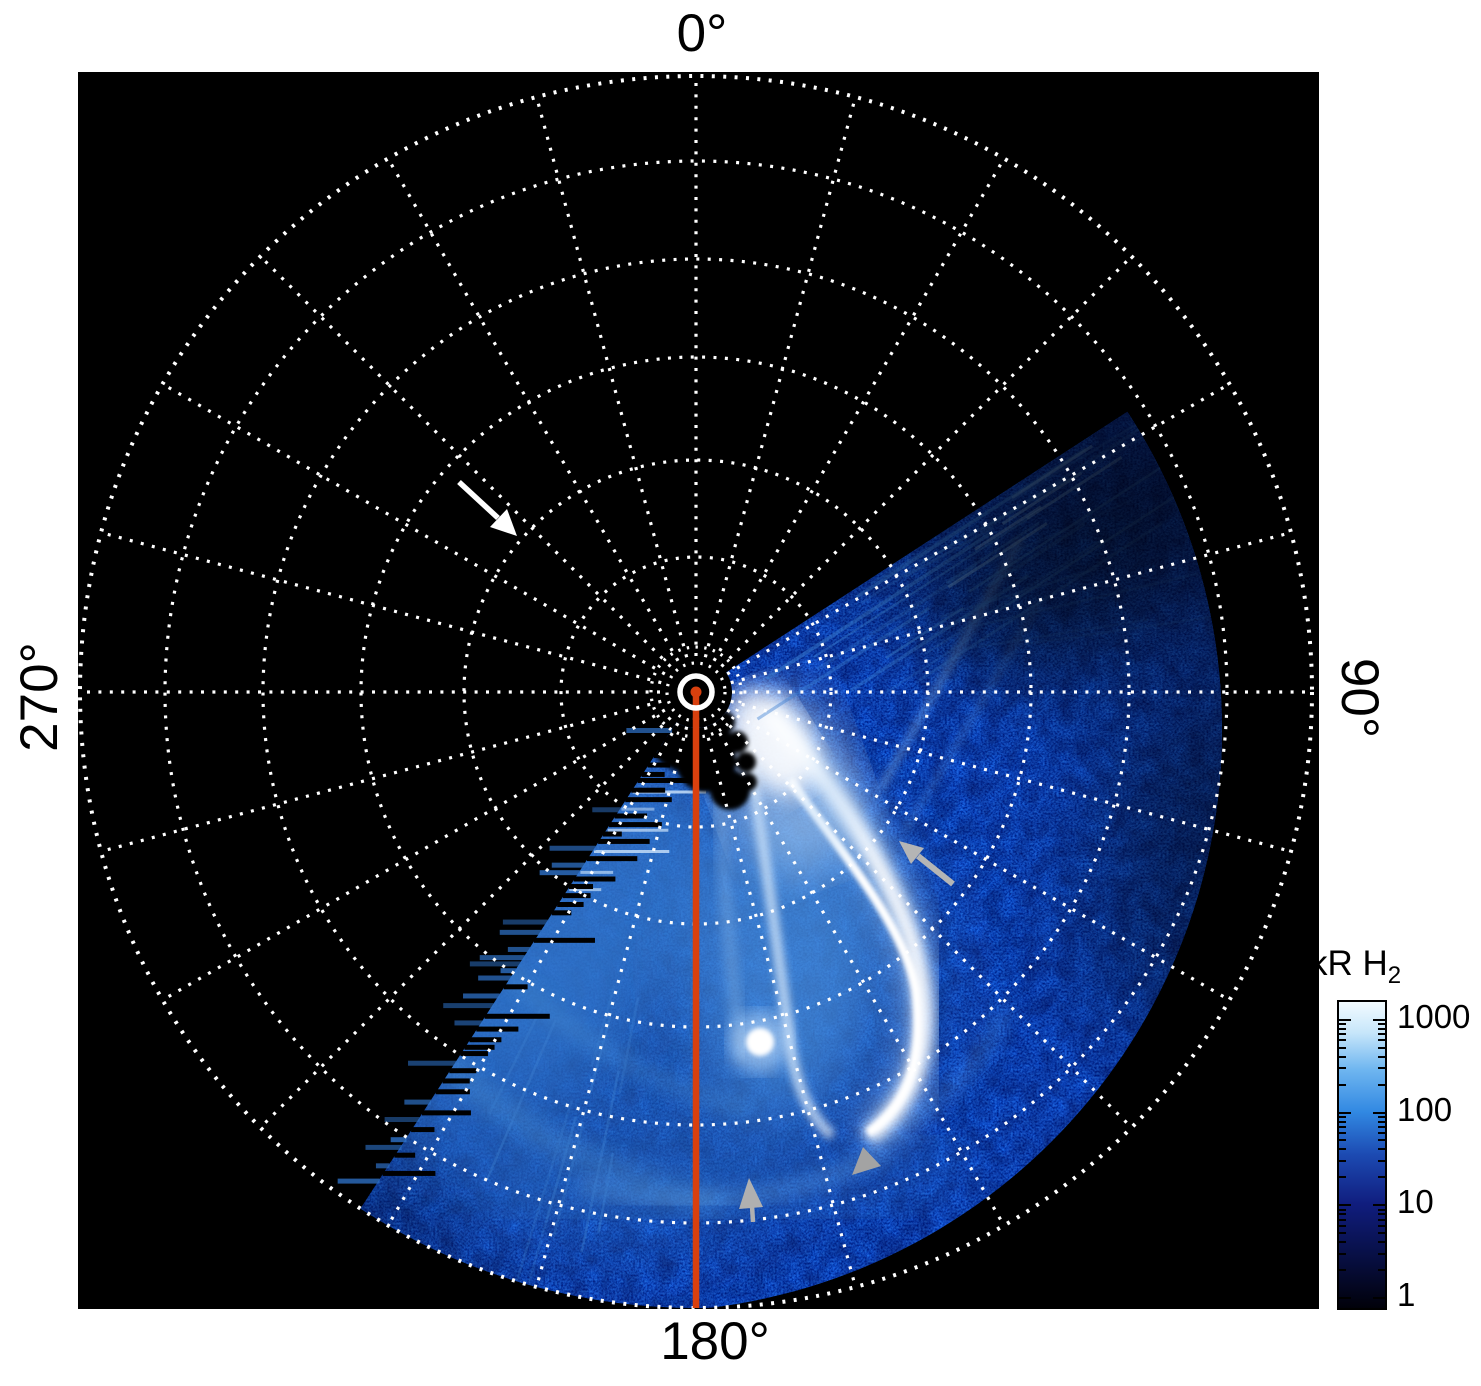 The image size is (1481, 1386). What do you see at coordinates (1425, 1109) in the screenshot?
I see `colorbar-tick-label: 100` at bounding box center [1425, 1109].